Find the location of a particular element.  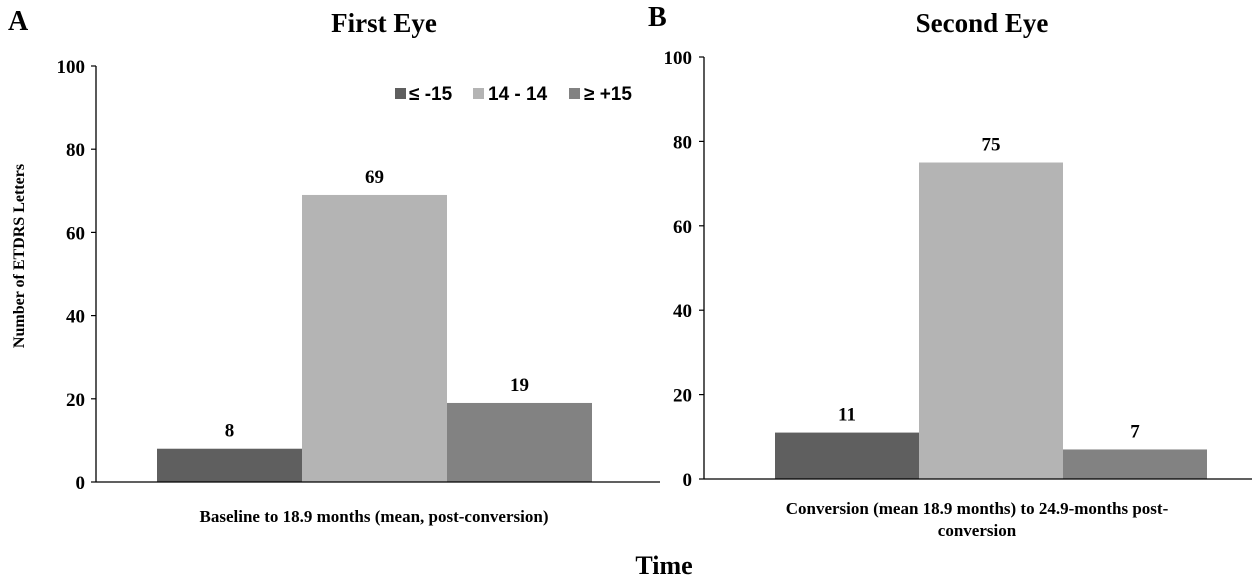

panel-letter-a: A is located at coordinates (18, 21).